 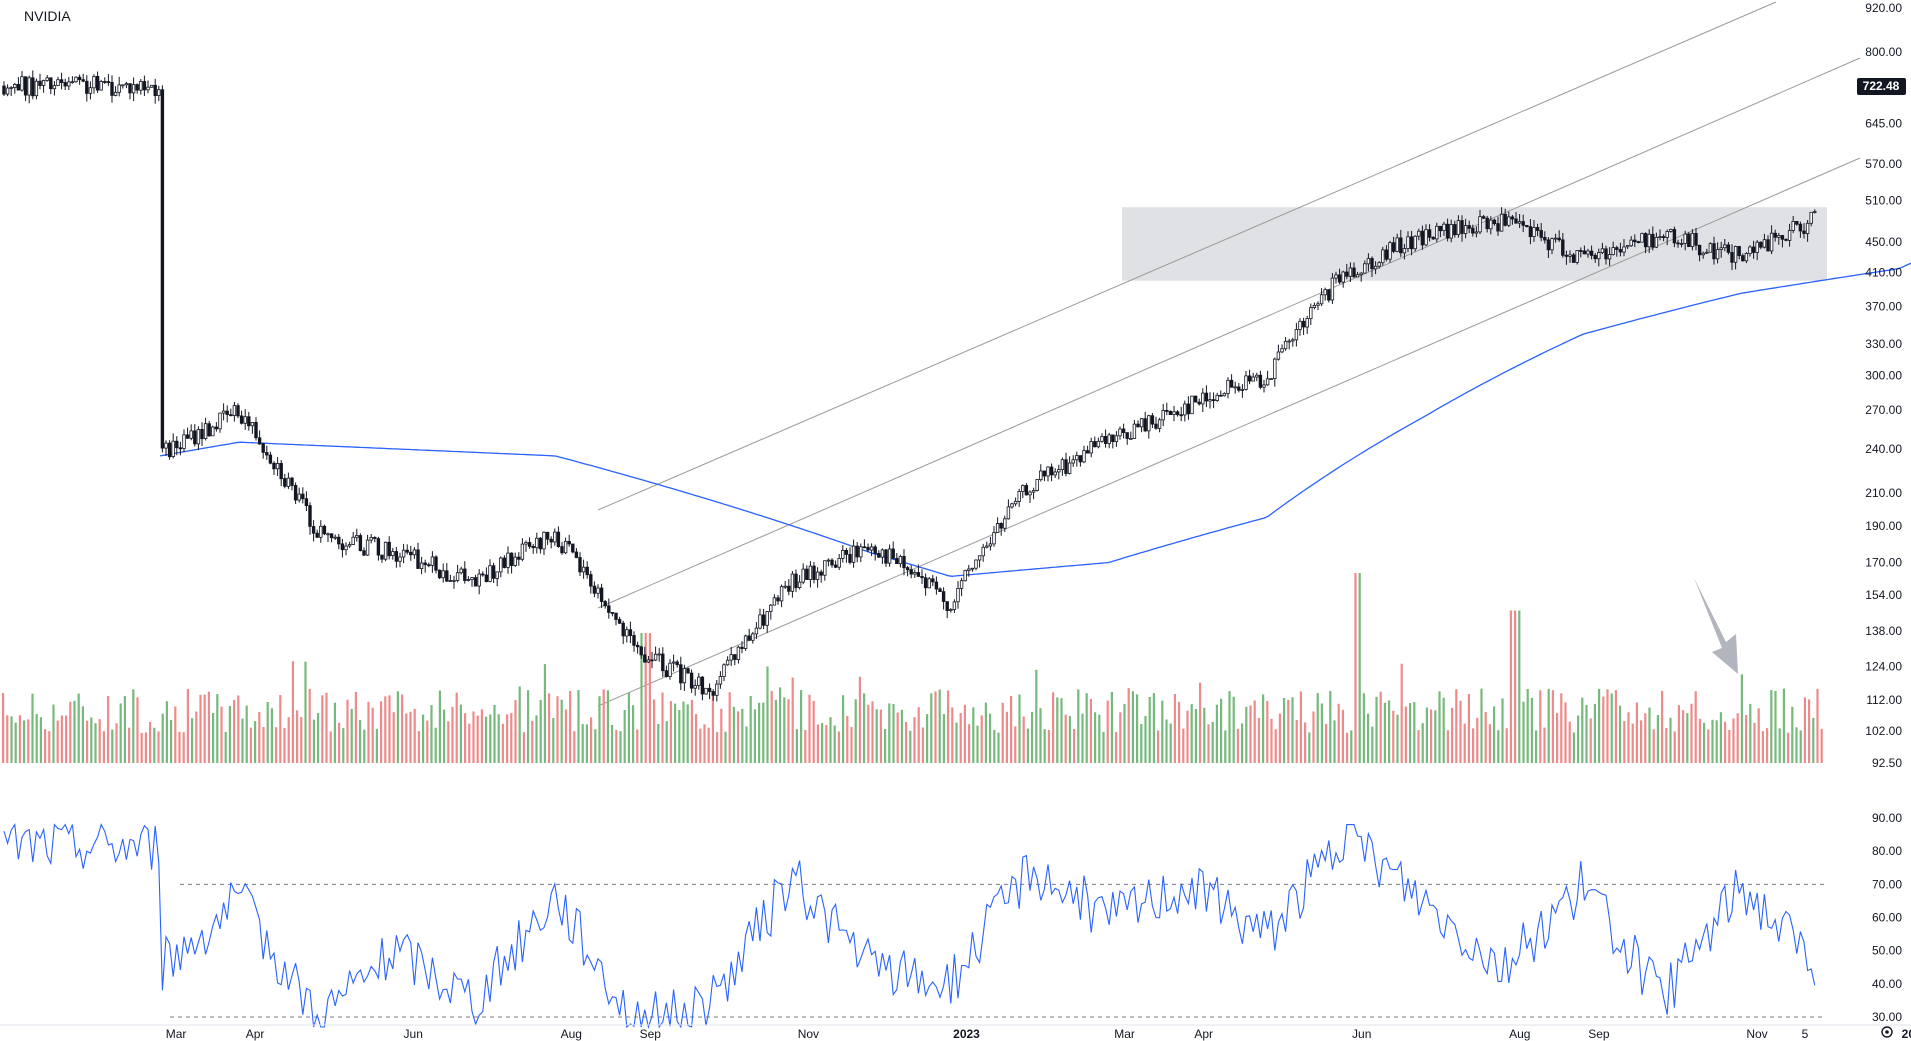 I want to click on gear-icon, so click(x=1887, y=1032).